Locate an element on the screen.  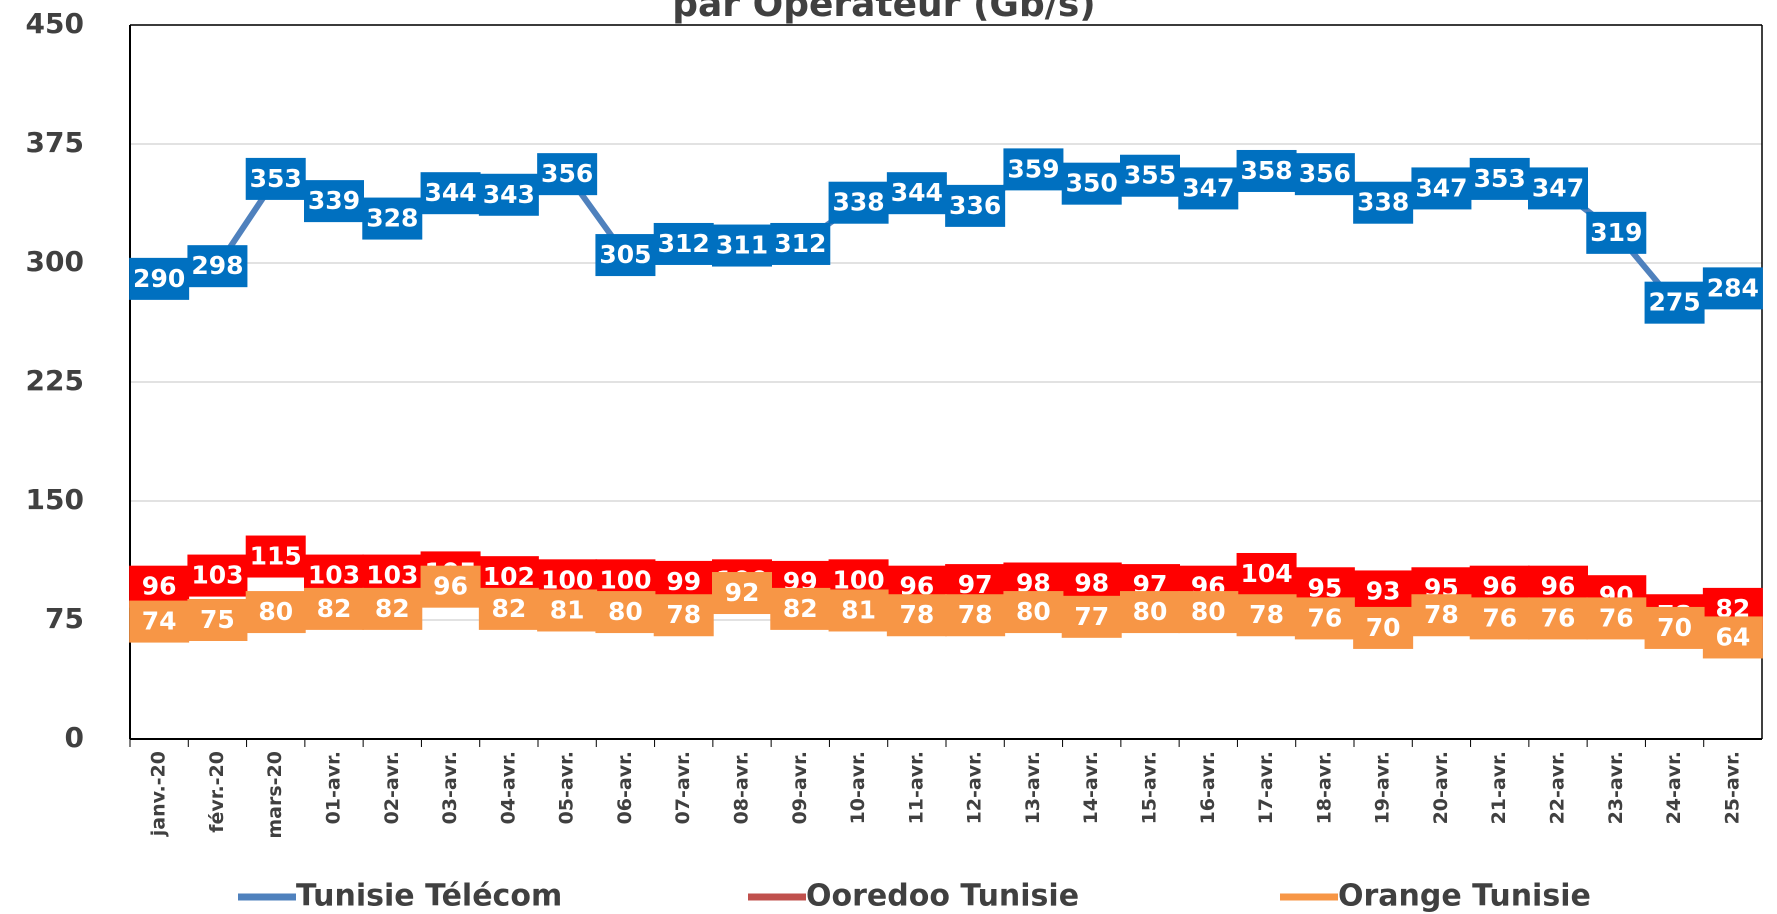
data-label: 104 is located at coordinates (1266, 573).